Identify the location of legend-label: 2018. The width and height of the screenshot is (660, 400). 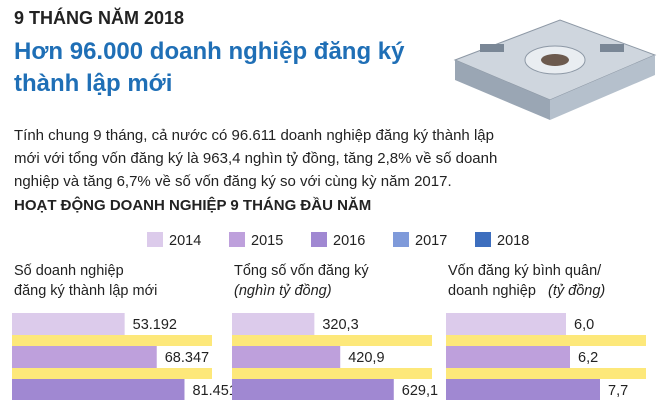
(513, 241).